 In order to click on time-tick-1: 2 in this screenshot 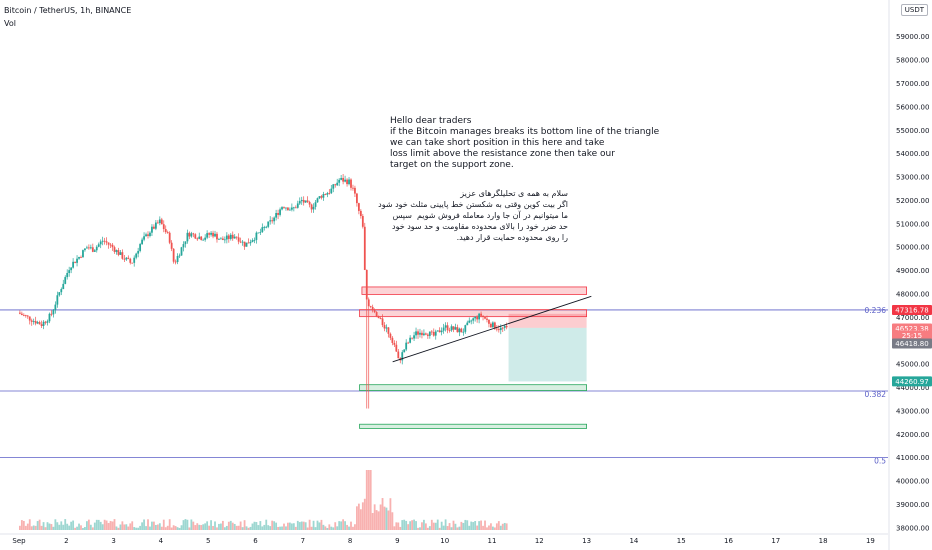, I will do `click(66, 541)`.